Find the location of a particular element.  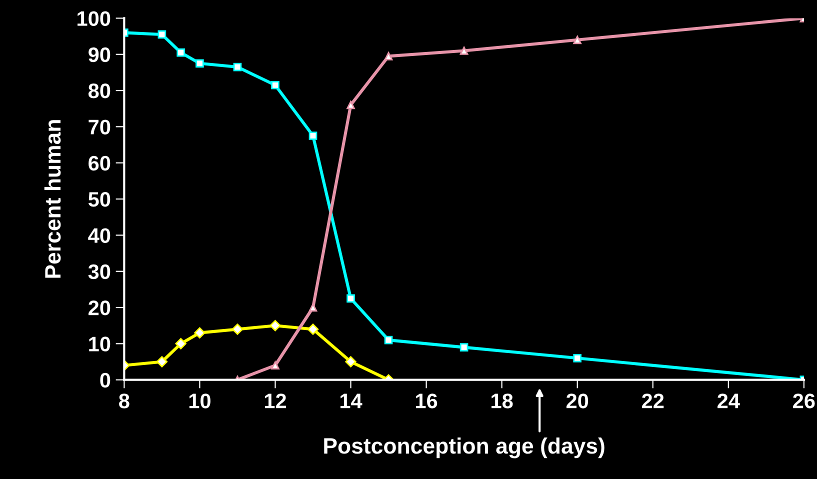

x-tick-label: 8 is located at coordinates (124, 401).